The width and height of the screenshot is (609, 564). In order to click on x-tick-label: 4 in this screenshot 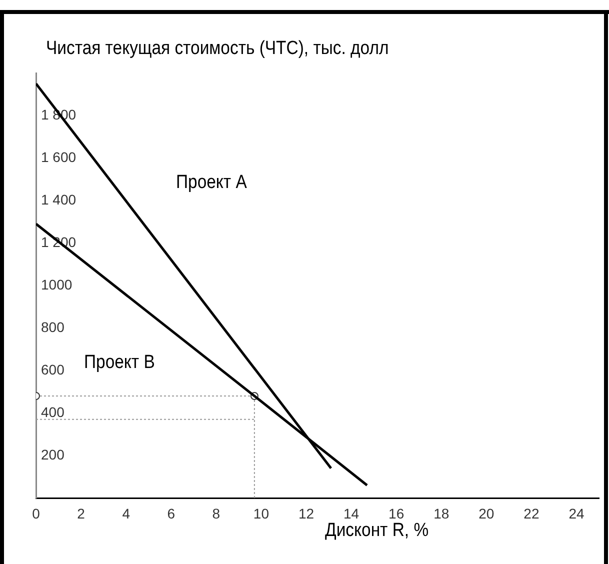, I will do `click(126, 513)`.